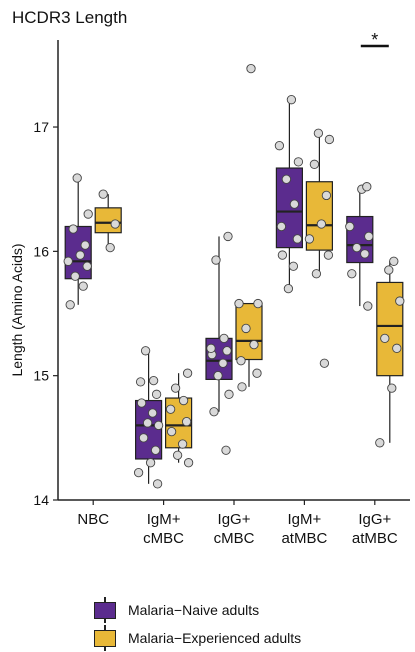 The height and width of the screenshot is (652, 415). I want to click on legend-item-experienced: Malaria−Experienced adults, so click(196, 638).